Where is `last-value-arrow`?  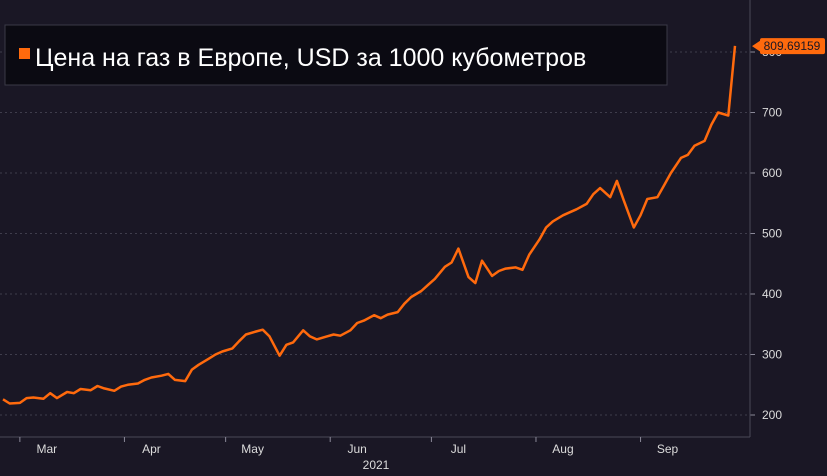 last-value-arrow is located at coordinates (756, 46).